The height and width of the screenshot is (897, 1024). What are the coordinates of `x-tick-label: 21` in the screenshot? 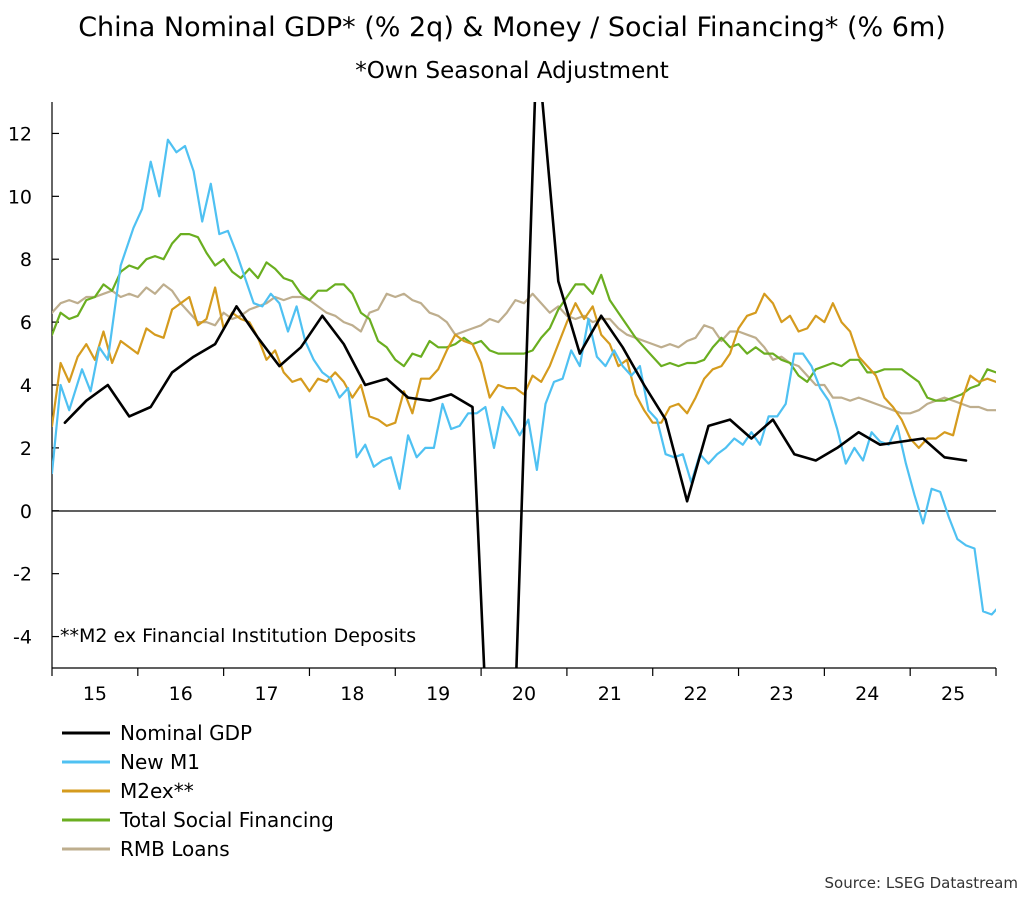 It's located at (610, 694).